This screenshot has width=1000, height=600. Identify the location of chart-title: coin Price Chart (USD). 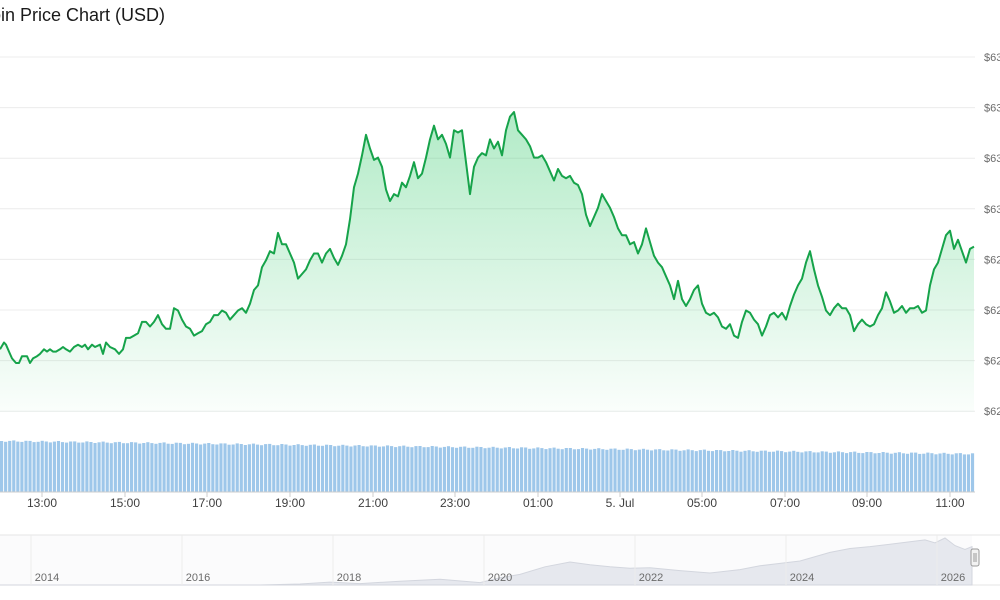
(83, 15).